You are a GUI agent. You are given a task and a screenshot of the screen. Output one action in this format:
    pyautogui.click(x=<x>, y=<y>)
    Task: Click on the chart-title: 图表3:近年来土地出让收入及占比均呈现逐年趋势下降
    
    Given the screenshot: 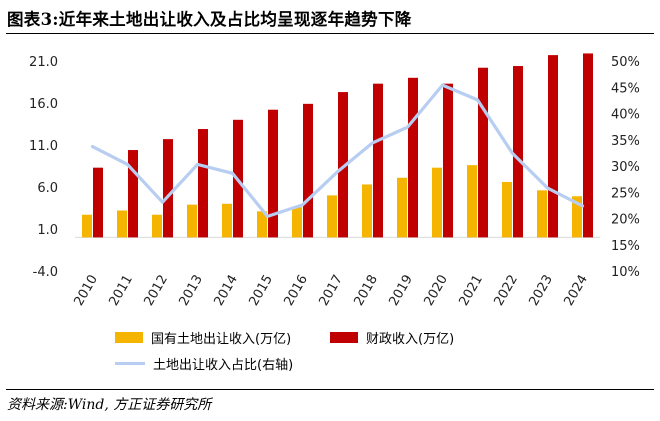 What is the action you would take?
    pyautogui.click(x=209, y=19)
    